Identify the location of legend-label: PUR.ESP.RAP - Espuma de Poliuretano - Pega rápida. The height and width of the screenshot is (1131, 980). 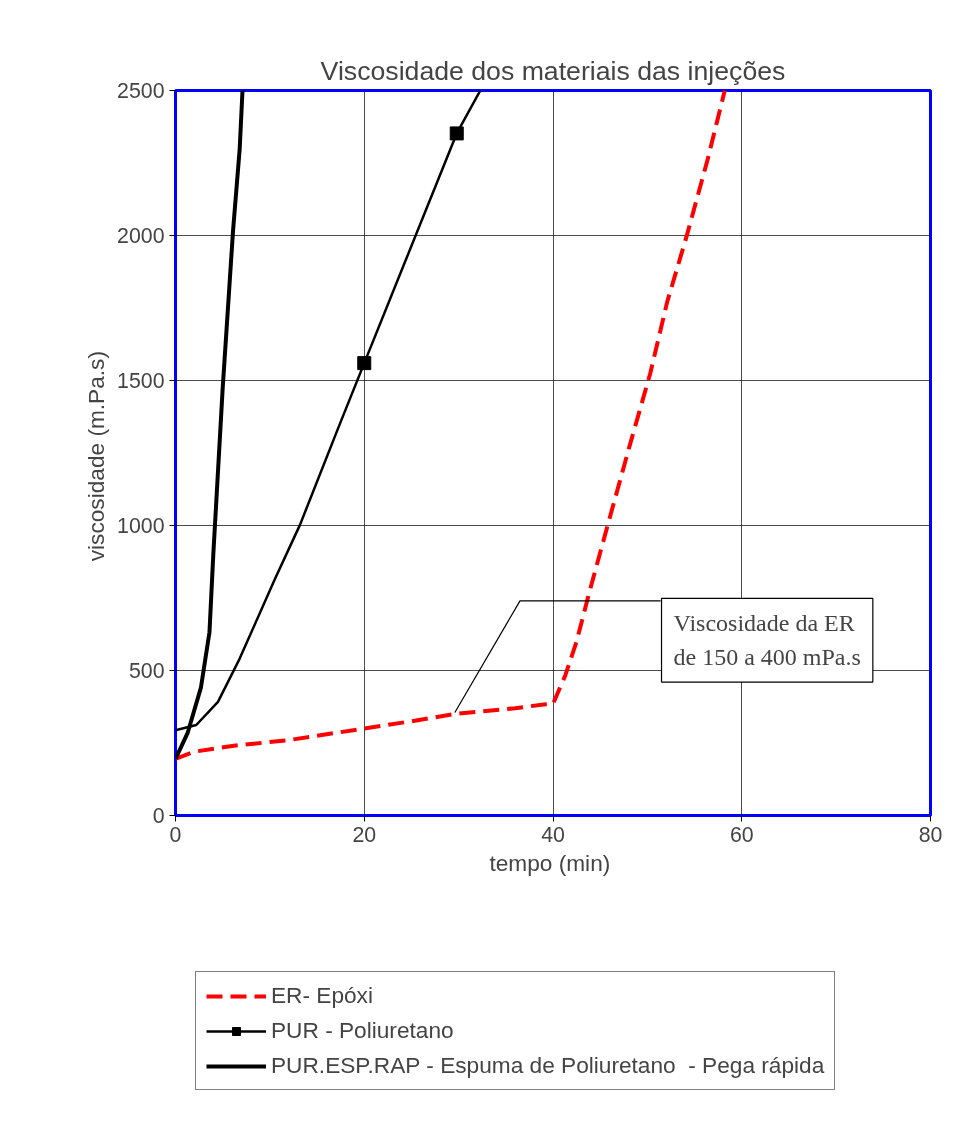
(548, 1065).